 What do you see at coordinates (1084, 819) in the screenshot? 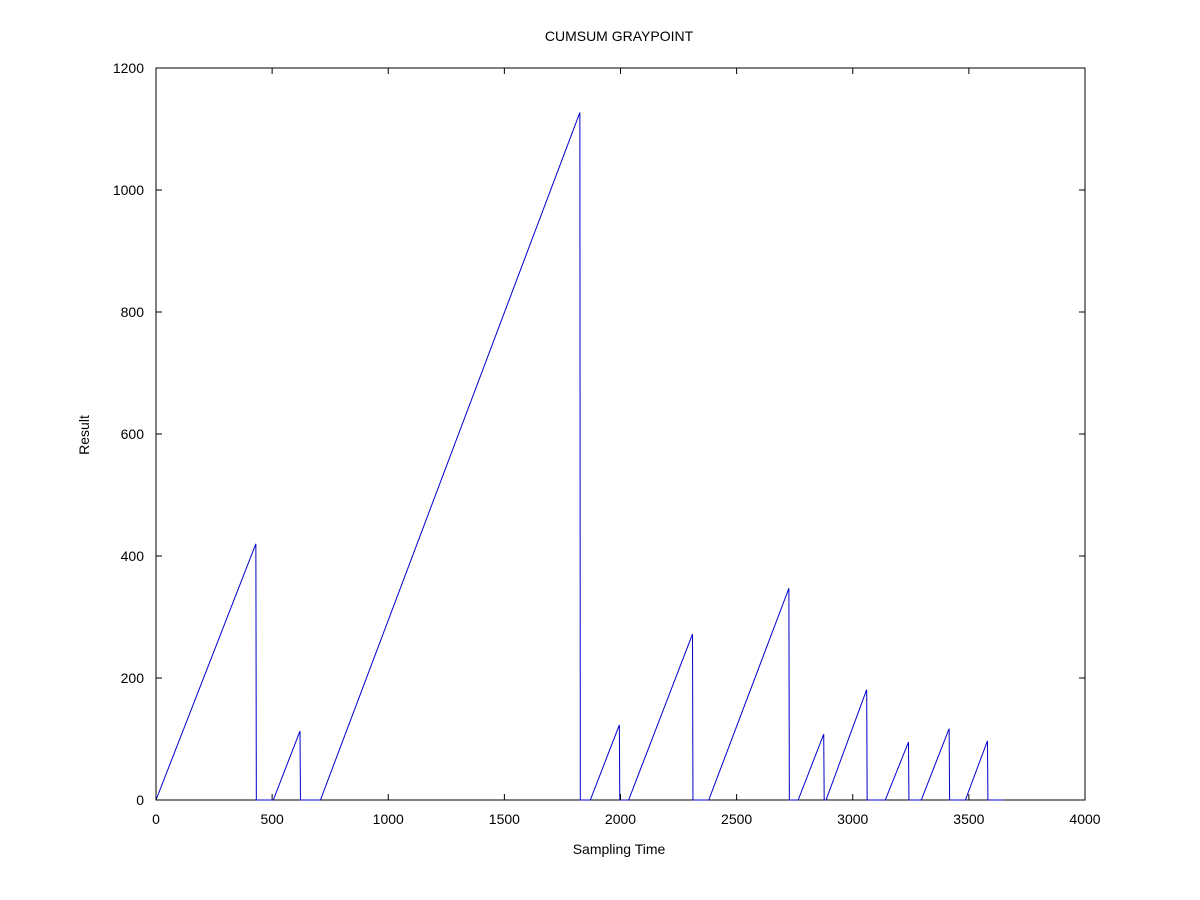
I see `x-tick-label: 4000` at bounding box center [1084, 819].